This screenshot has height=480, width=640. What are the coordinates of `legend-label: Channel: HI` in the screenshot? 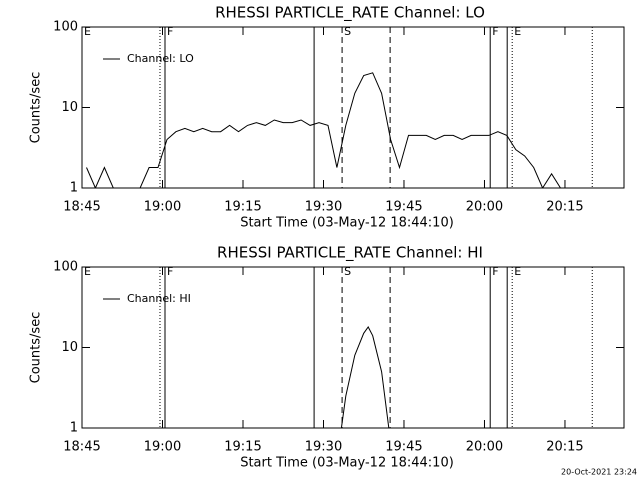 It's located at (159, 298).